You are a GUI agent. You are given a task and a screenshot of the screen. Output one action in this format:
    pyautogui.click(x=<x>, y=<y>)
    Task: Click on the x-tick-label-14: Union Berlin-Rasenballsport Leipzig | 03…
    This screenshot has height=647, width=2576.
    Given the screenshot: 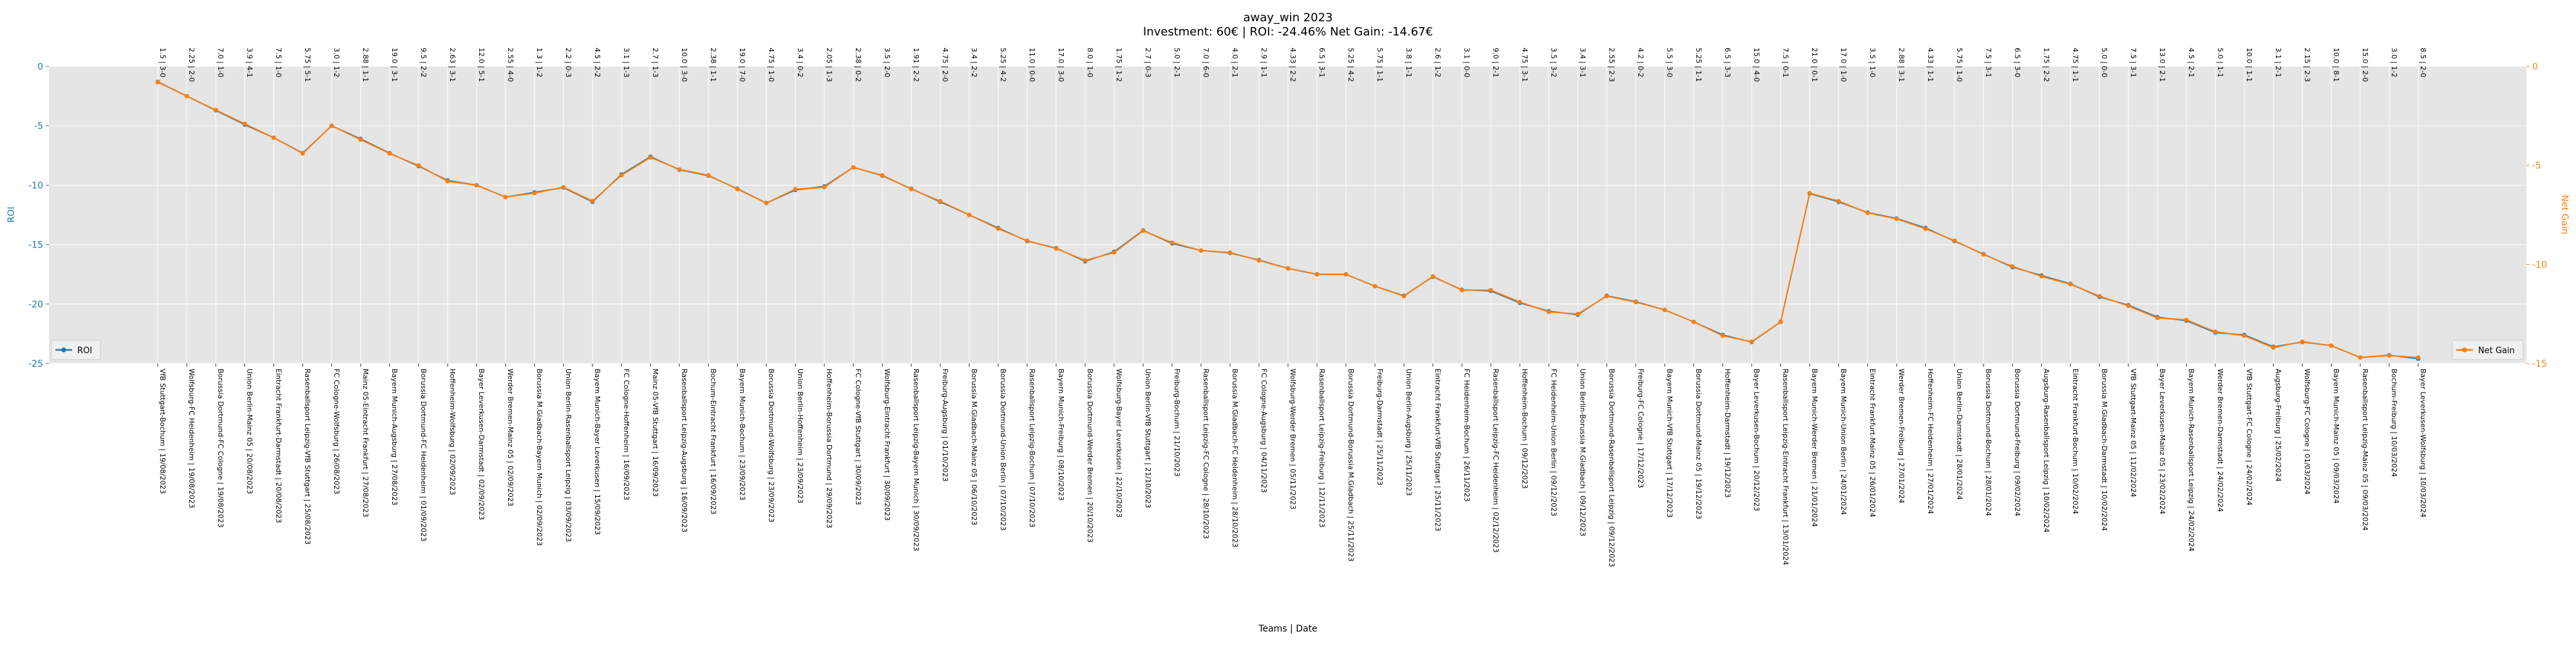 What is the action you would take?
    pyautogui.click(x=569, y=455)
    